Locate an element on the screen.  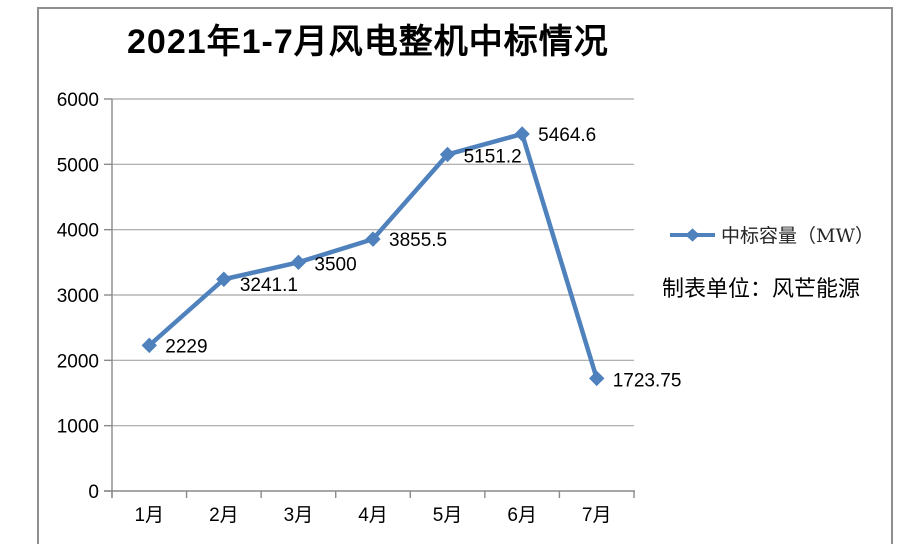
y-tick-label: 0 is located at coordinates (93, 492).